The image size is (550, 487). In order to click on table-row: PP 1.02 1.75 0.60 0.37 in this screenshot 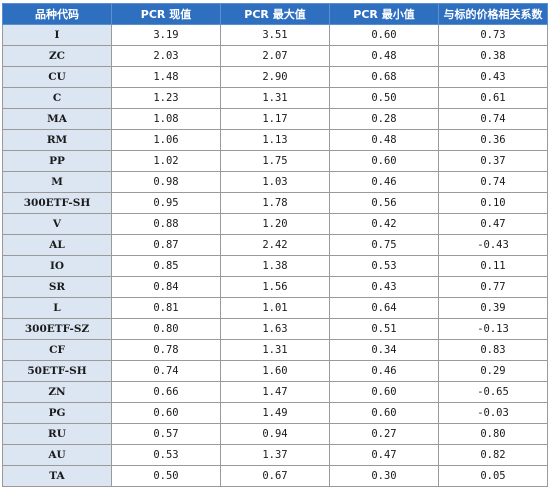, I will do `click(275, 161)`.